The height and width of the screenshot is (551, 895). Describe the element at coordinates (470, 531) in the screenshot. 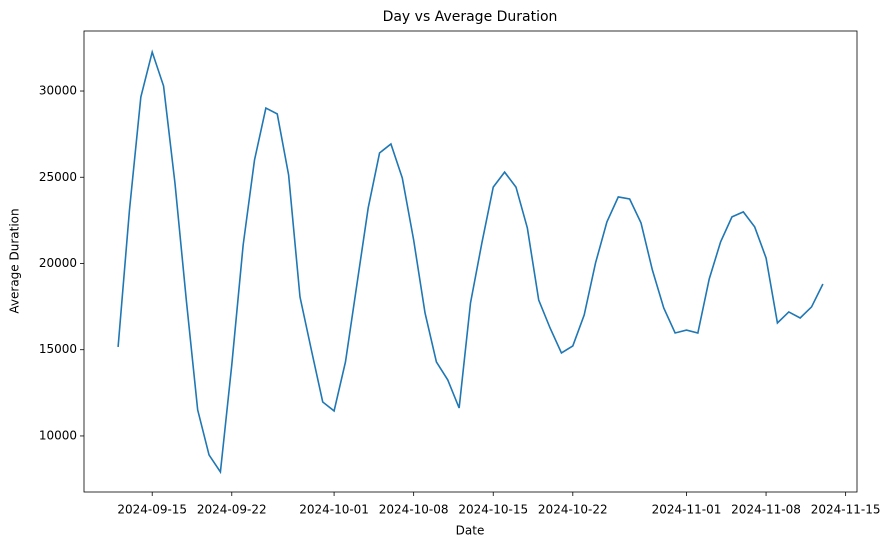

I see `x-axis-label: Date` at that location.